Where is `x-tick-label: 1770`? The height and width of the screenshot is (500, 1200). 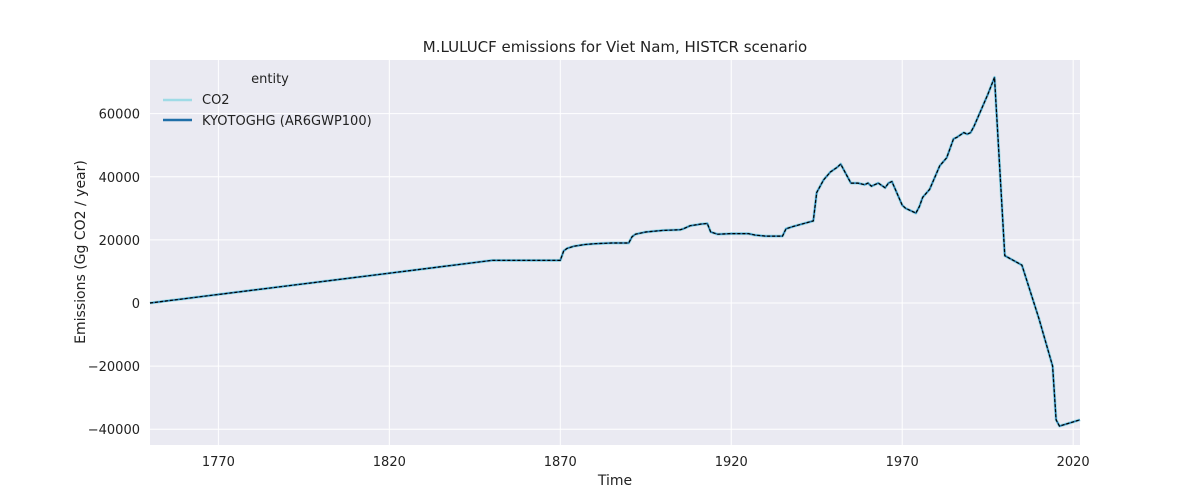 x-tick-label: 1770 is located at coordinates (218, 462).